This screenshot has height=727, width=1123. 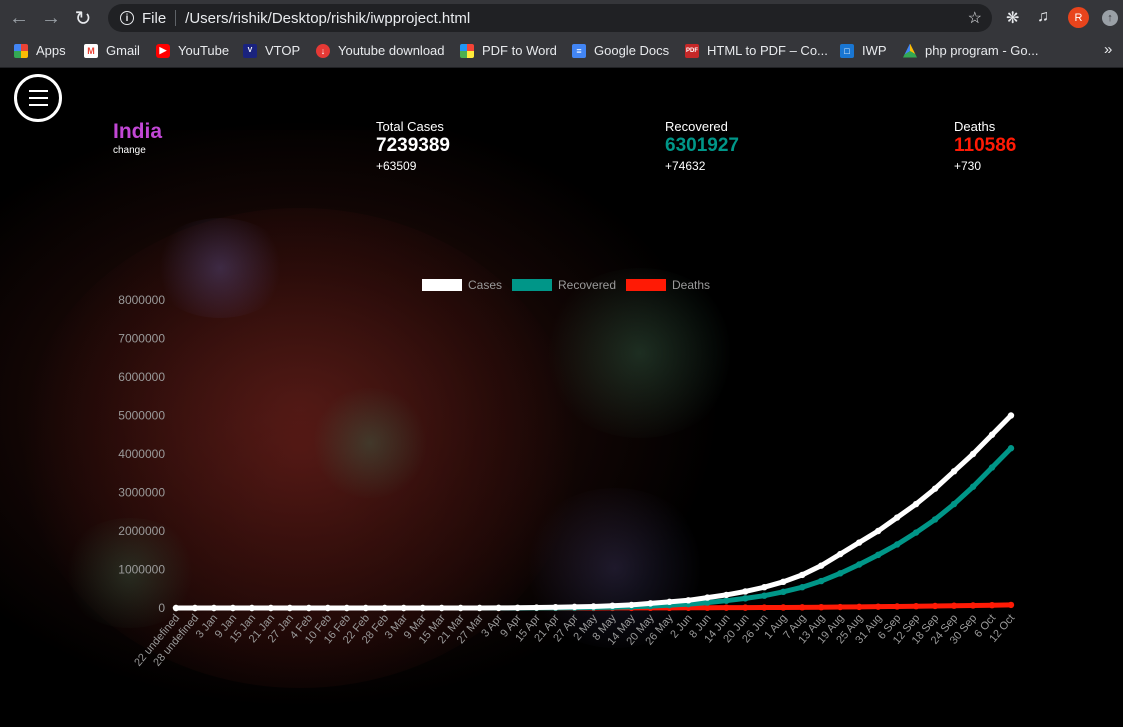 What do you see at coordinates (83, 18) in the screenshot?
I see `reload-icon: ↻` at bounding box center [83, 18].